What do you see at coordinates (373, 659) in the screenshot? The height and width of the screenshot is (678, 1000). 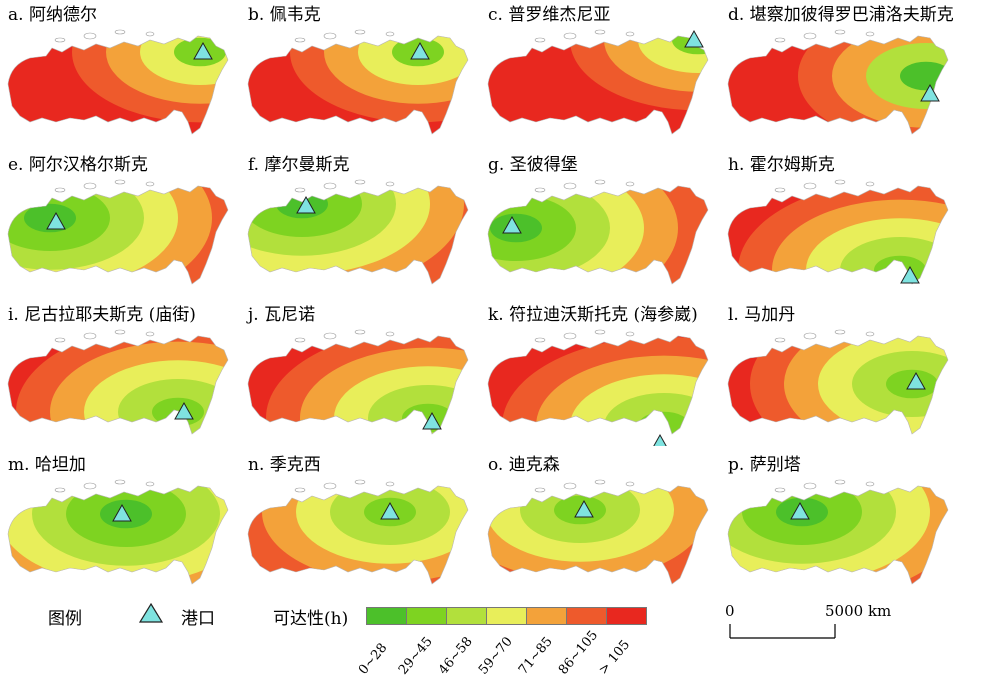 I see `class-label: 0~28` at bounding box center [373, 659].